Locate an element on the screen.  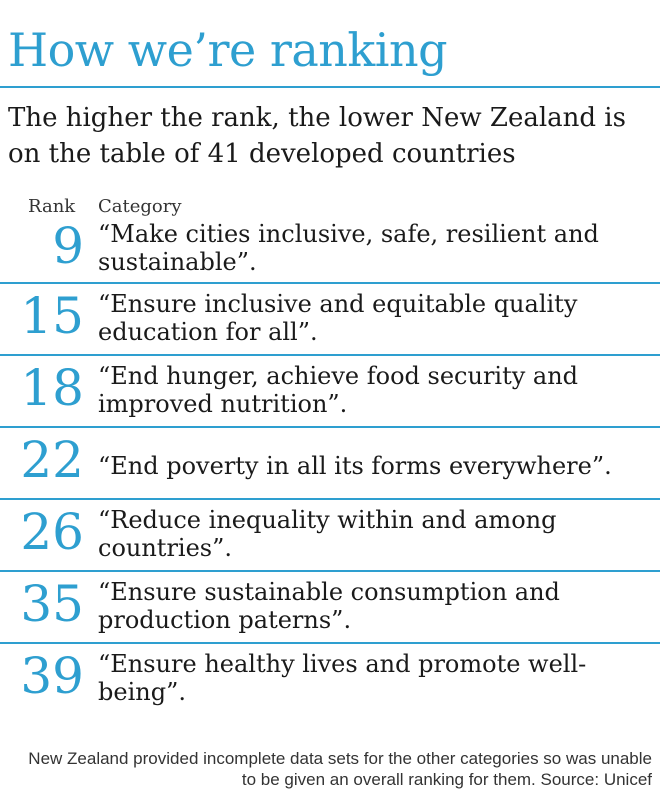
rank-value: 35 is located at coordinates (52, 604).